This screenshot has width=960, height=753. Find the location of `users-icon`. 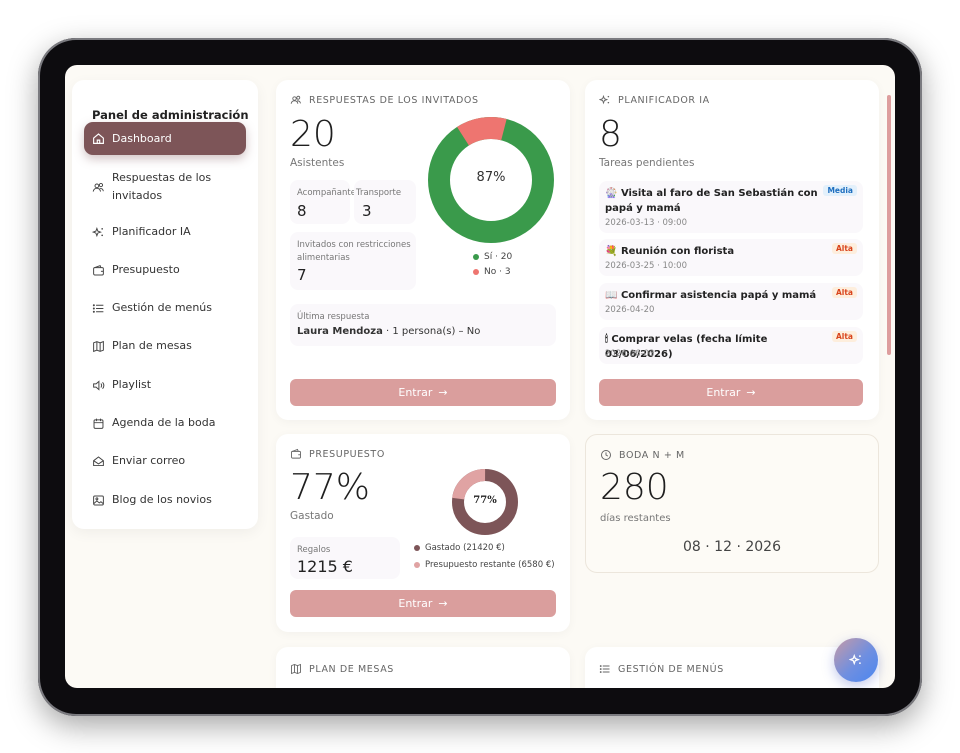

users-icon is located at coordinates (98, 187).